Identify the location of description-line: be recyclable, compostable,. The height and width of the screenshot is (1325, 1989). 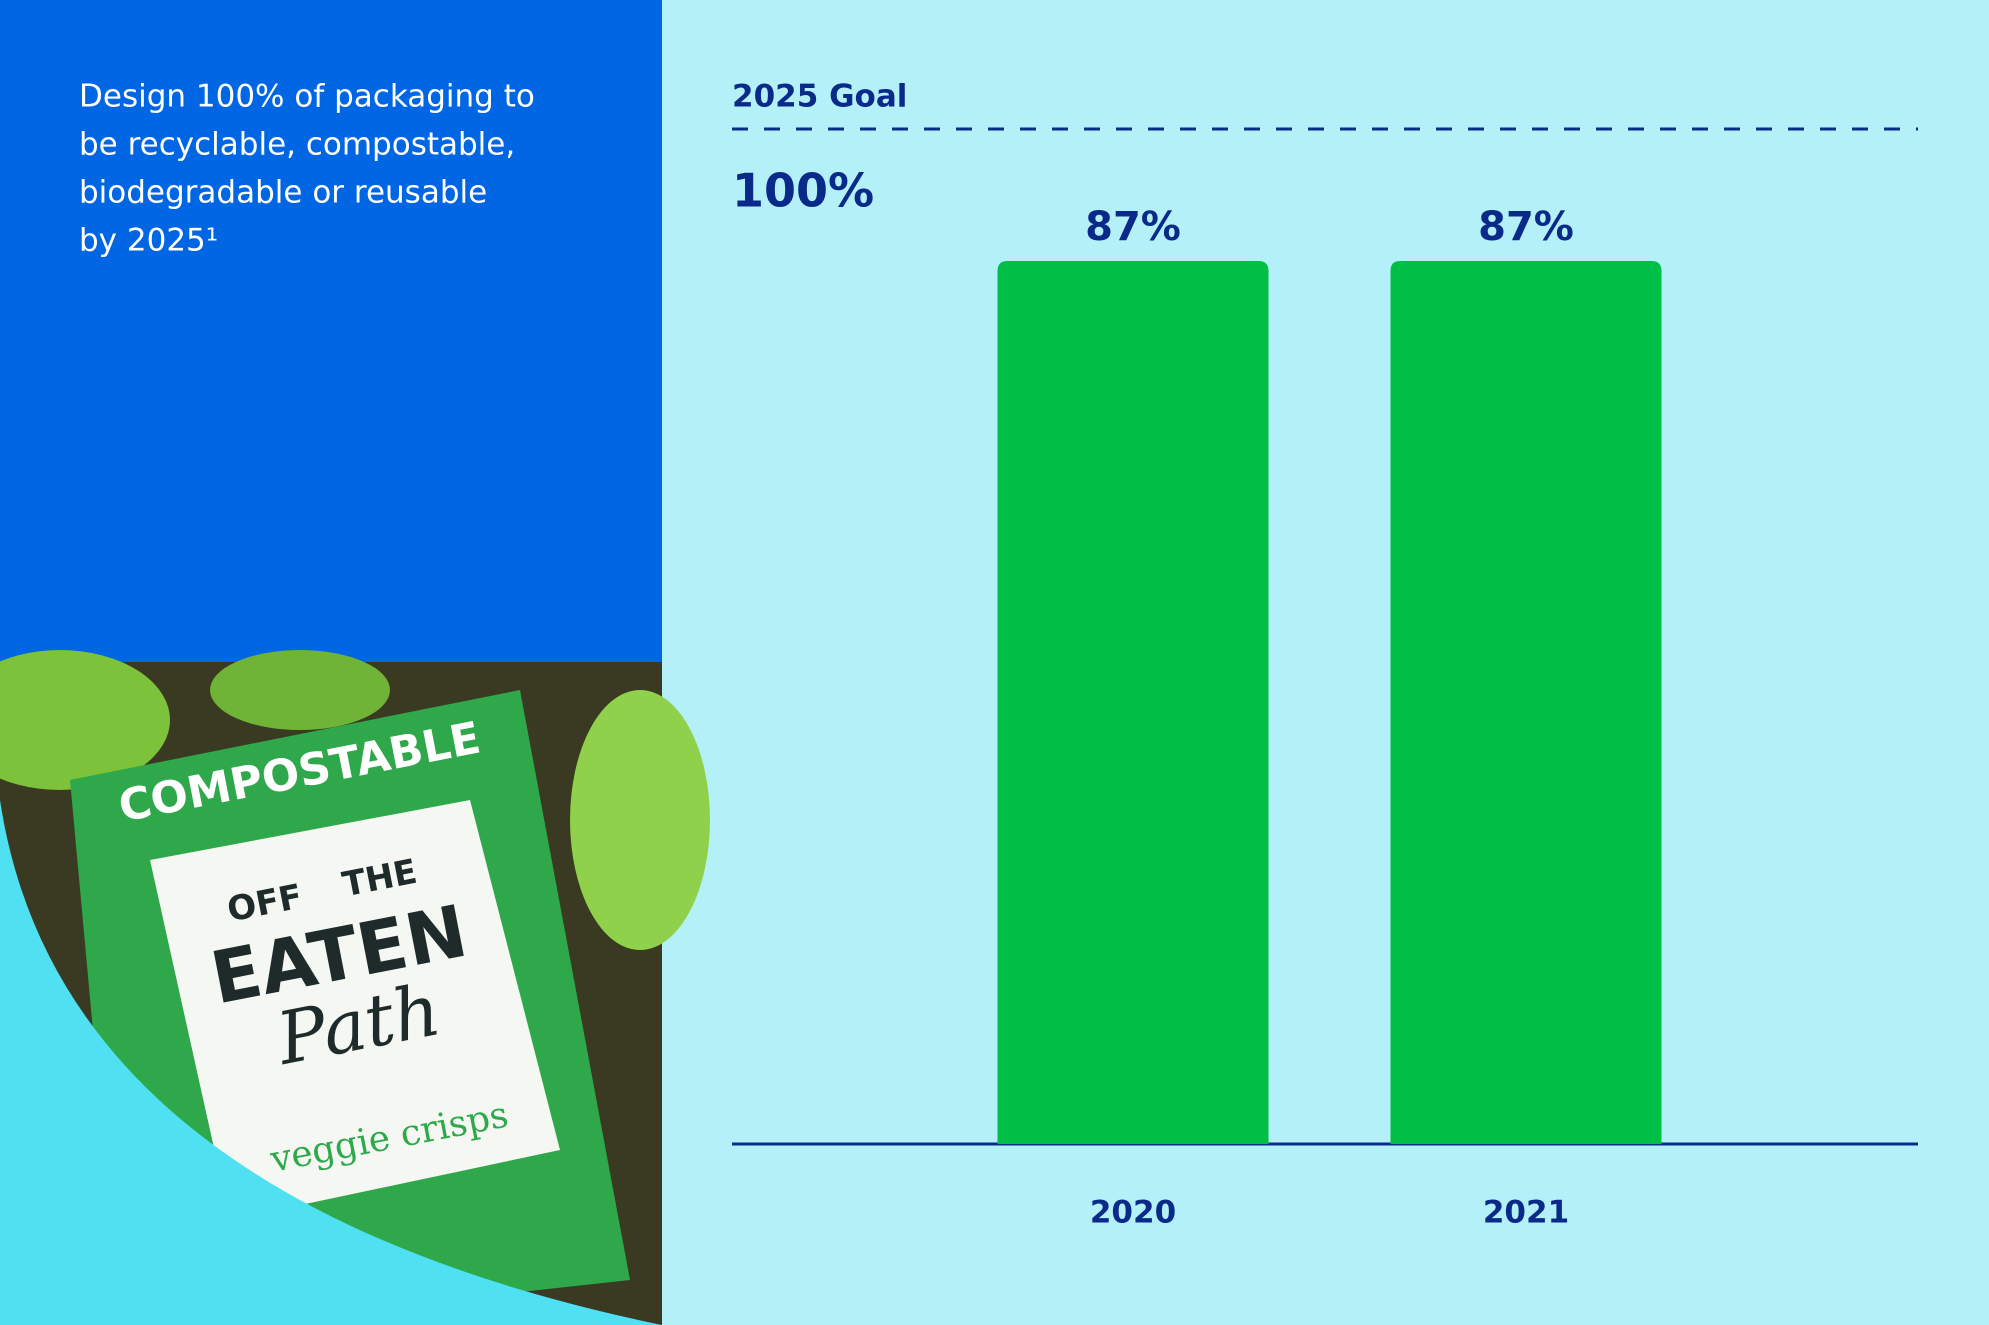
(297, 145).